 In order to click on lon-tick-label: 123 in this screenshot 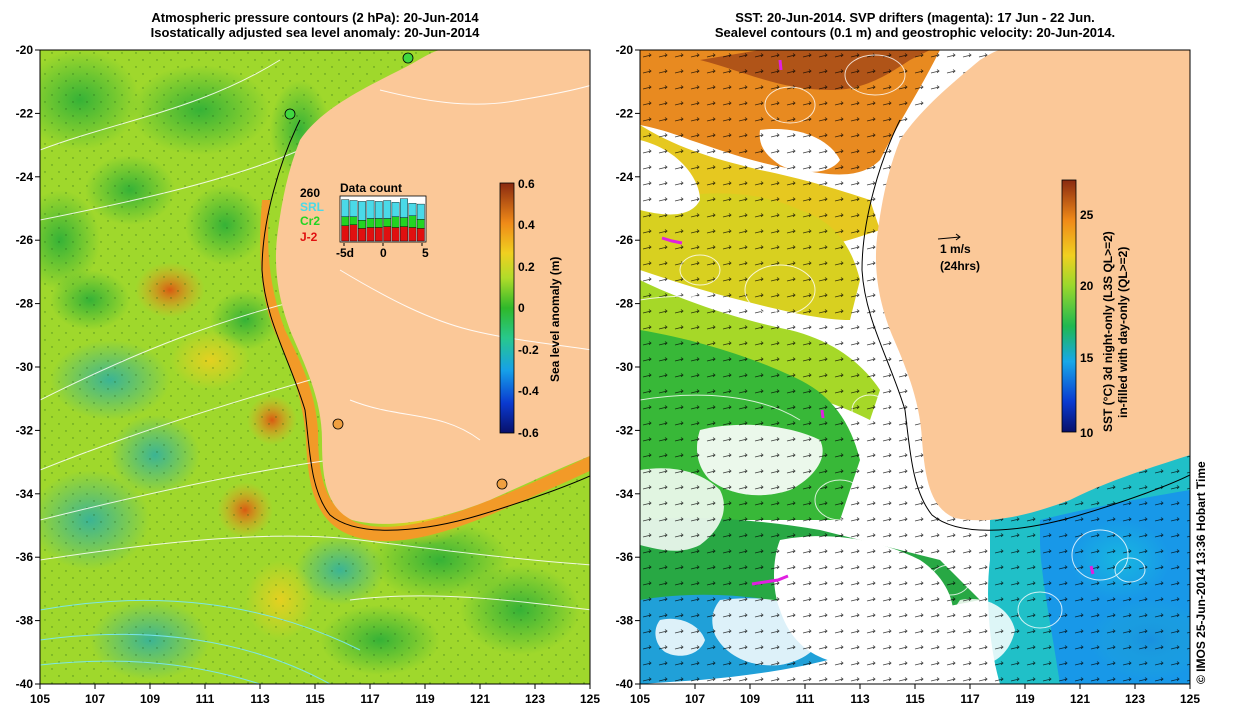, I will do `click(1135, 699)`.